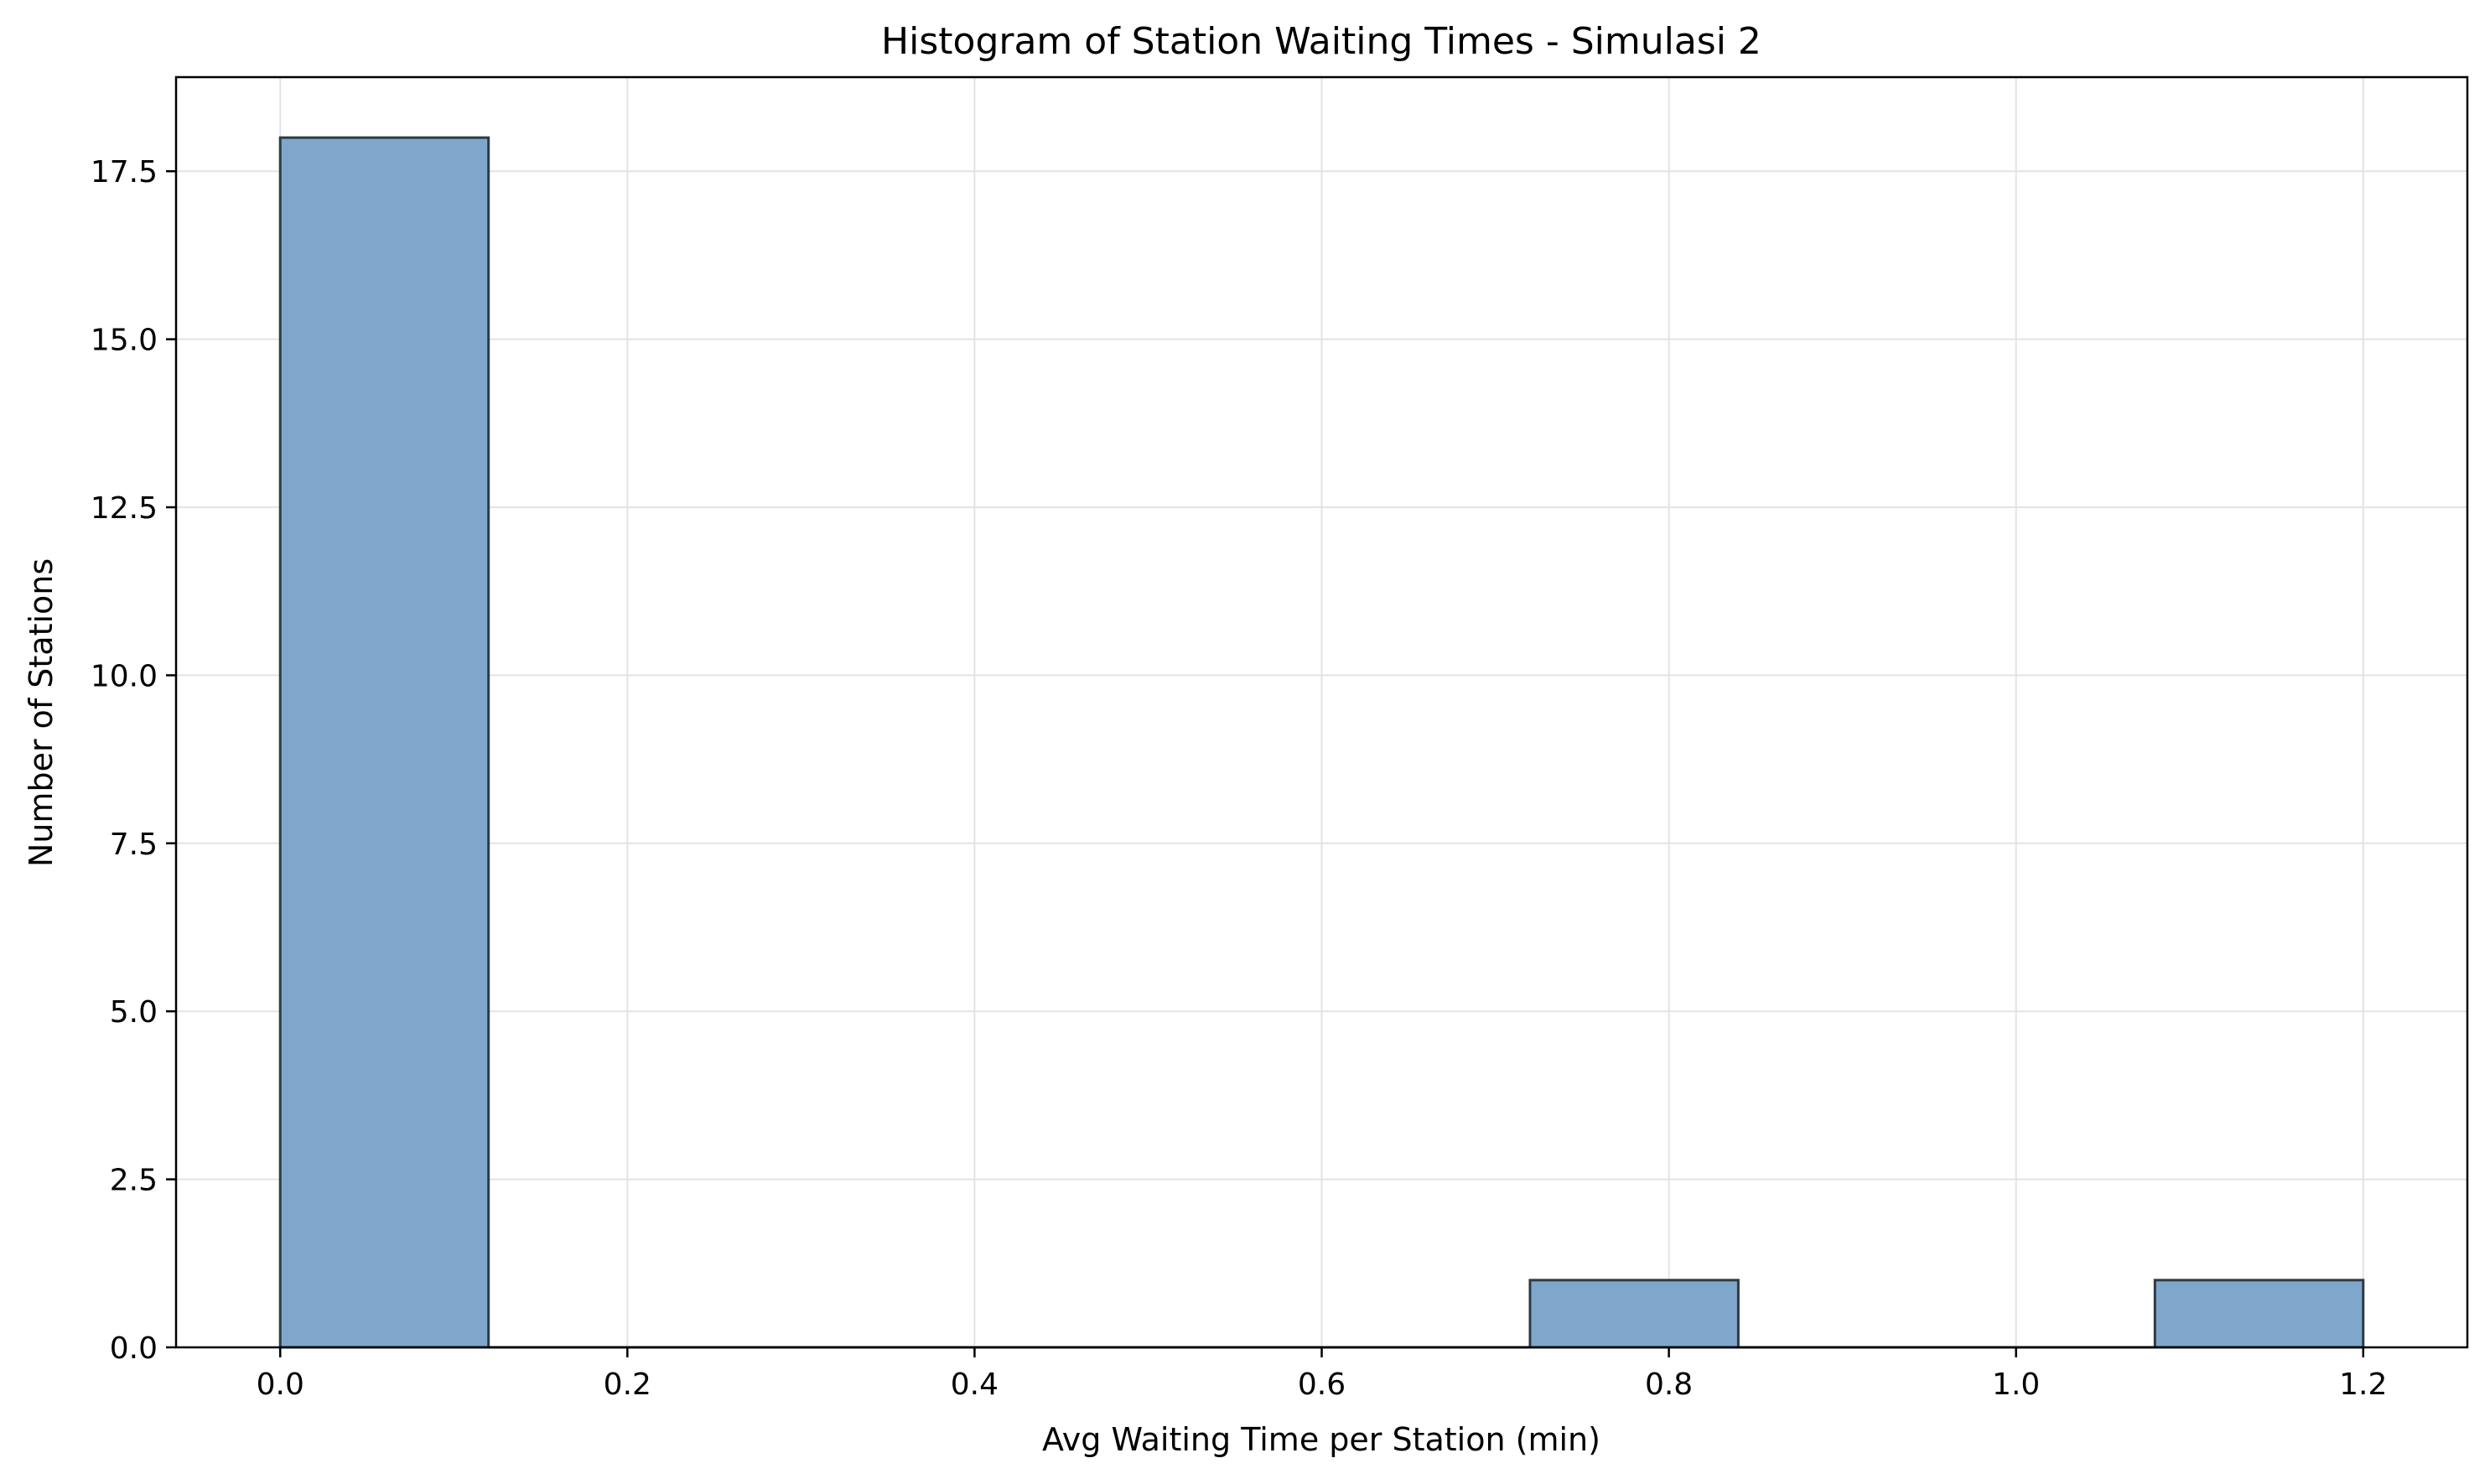 Image resolution: width=2490 pixels, height=1484 pixels. I want to click on x-tick-label-4: 0.8, so click(1669, 1384).